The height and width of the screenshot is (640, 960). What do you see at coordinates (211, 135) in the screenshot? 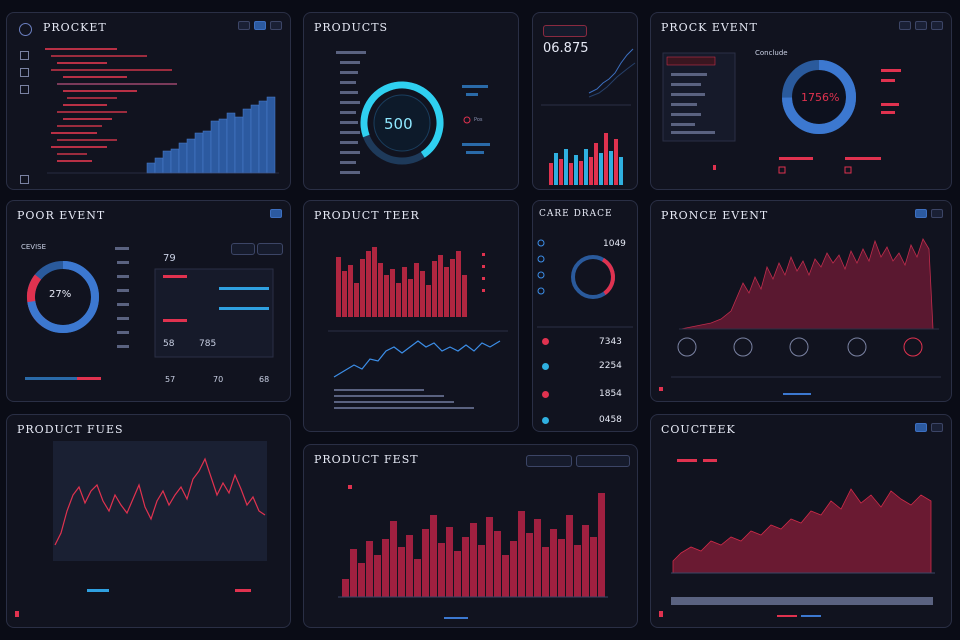
I see `blue-bars` at bounding box center [211, 135].